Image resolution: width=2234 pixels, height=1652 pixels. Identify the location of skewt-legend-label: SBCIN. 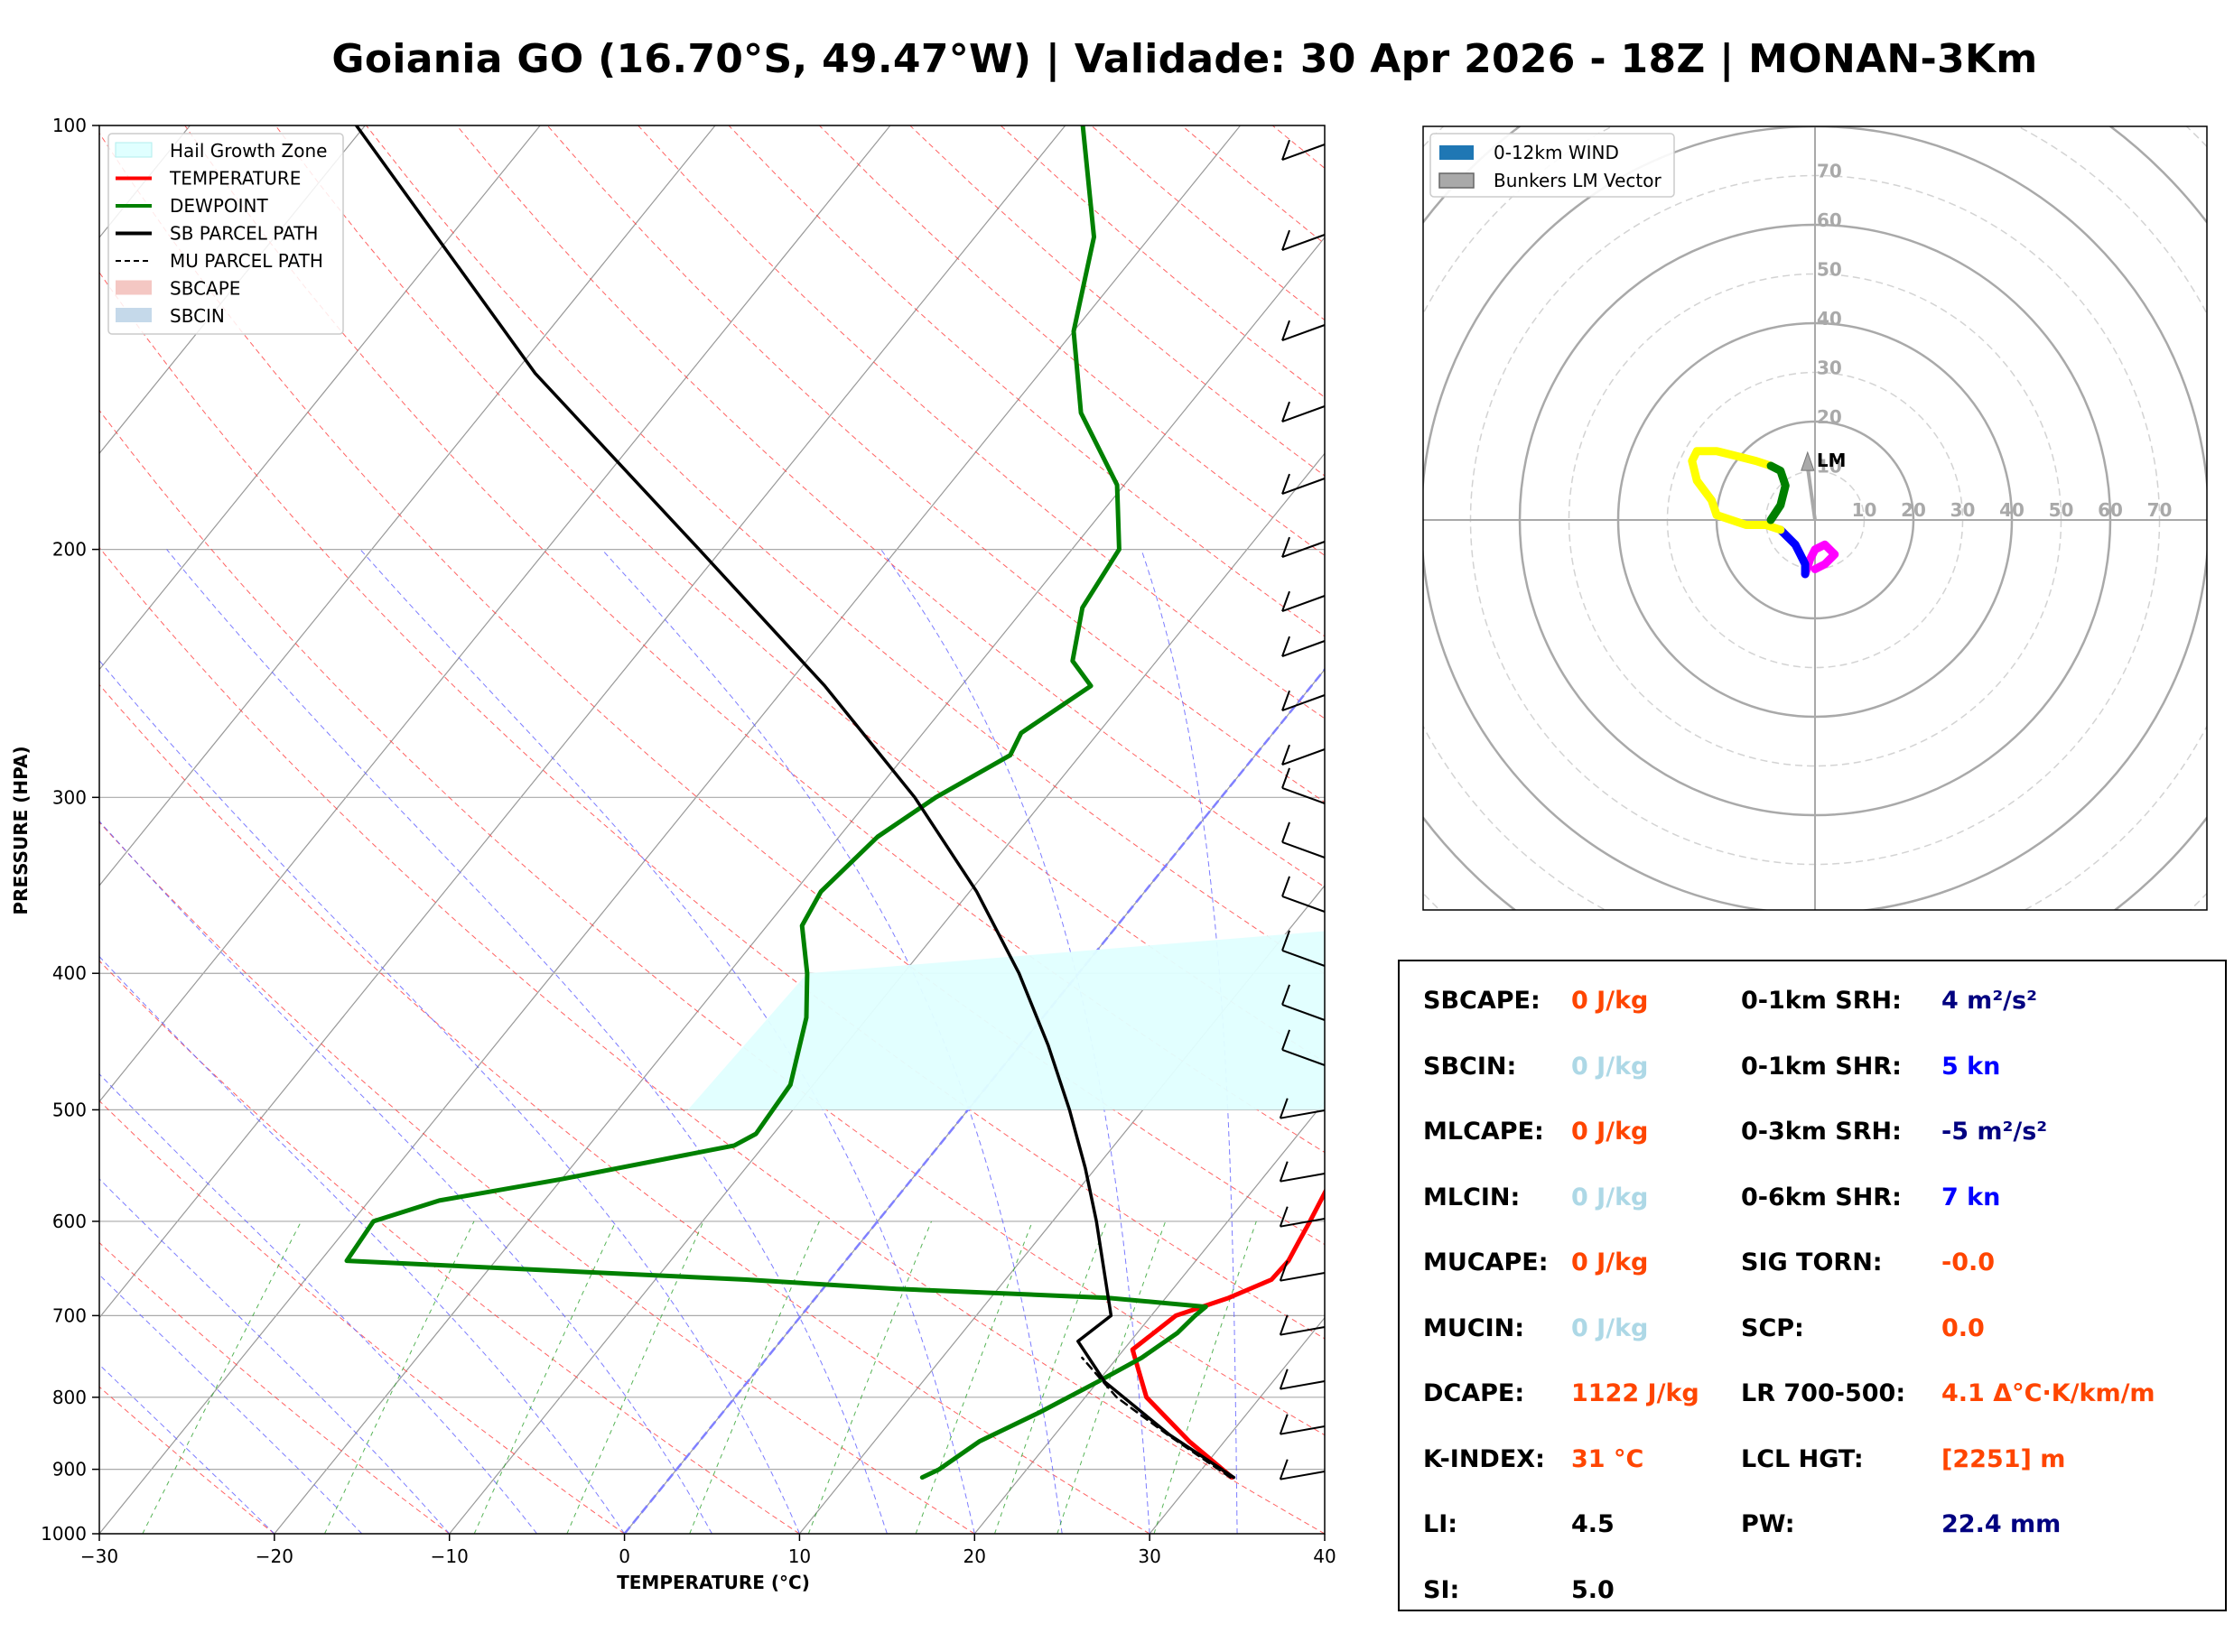
(197, 316).